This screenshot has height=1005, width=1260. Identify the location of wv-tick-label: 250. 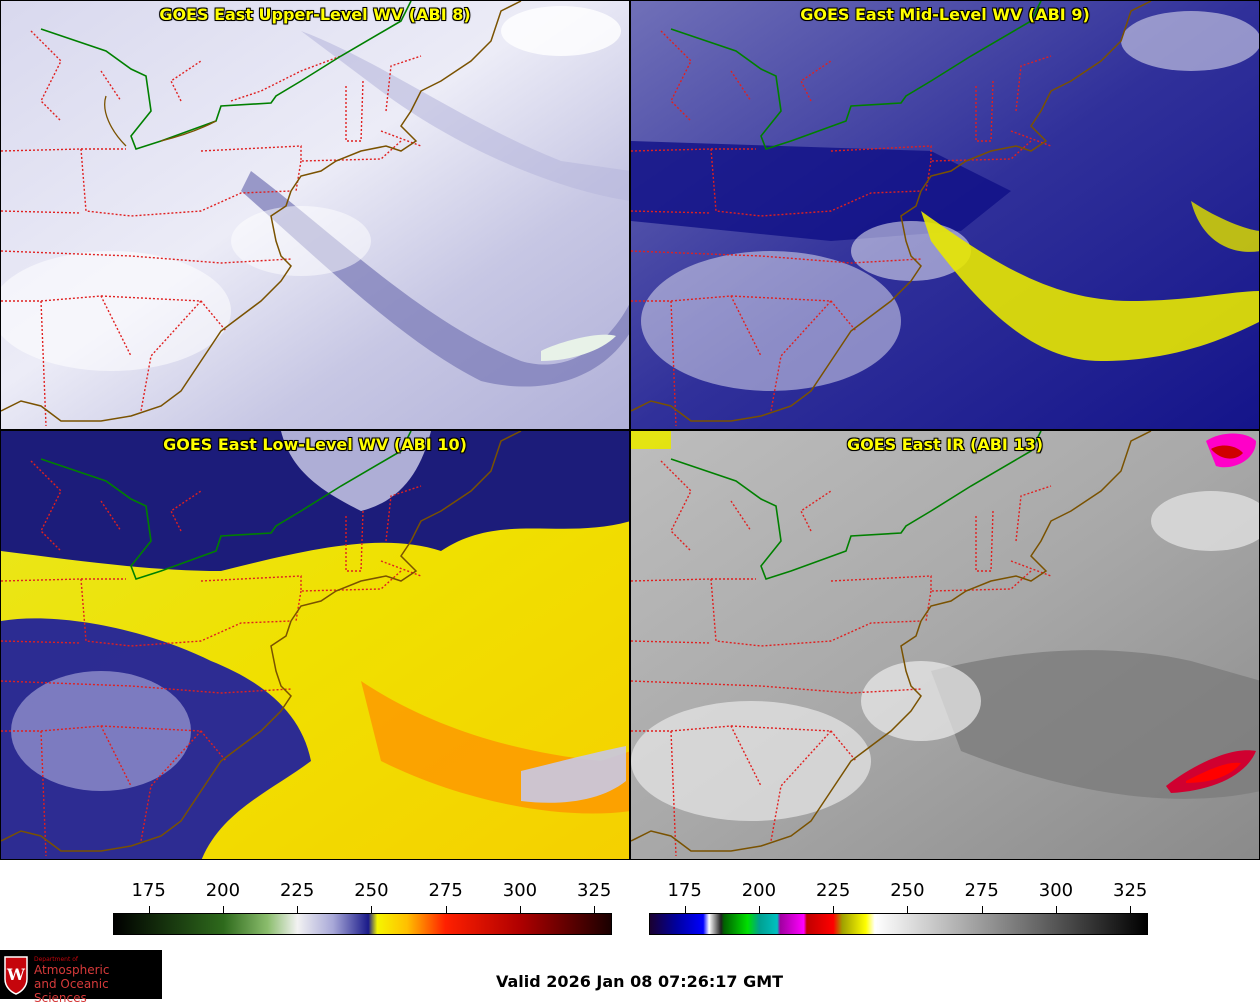
(371, 890).